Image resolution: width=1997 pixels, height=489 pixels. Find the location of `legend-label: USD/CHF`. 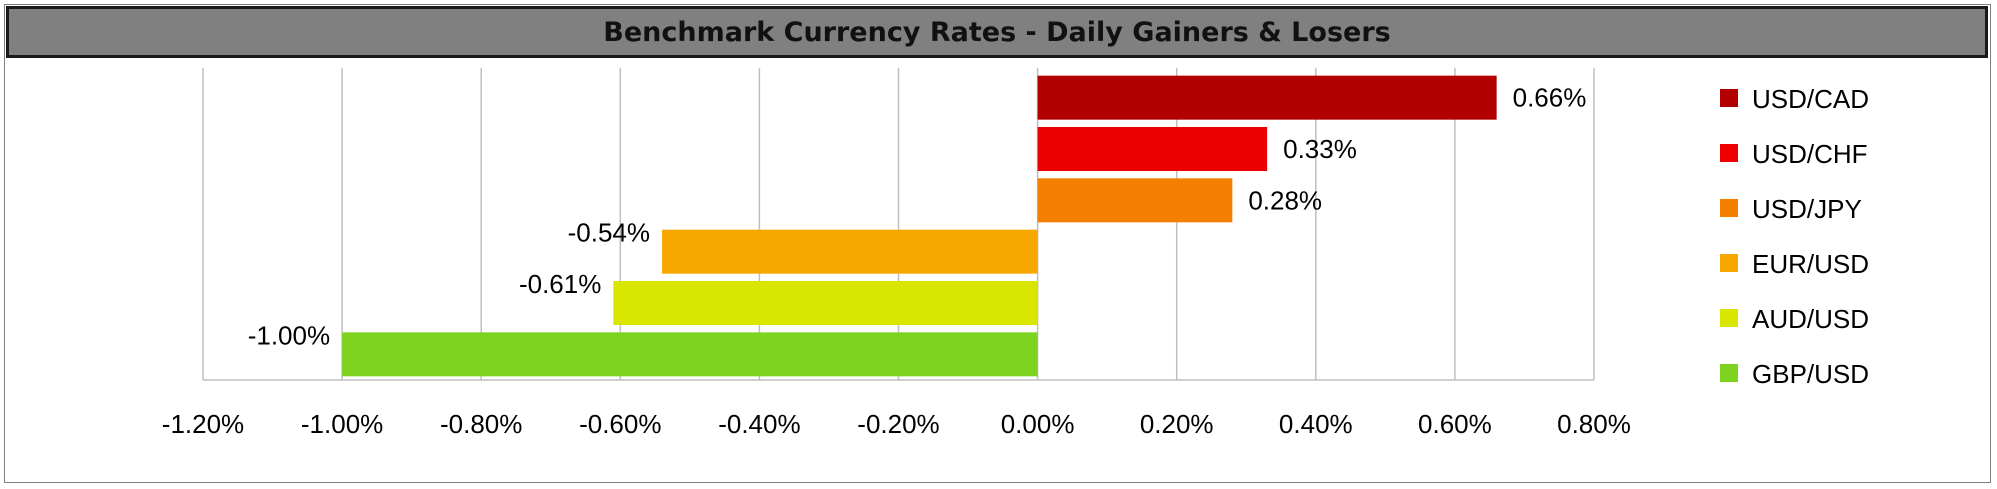

legend-label: USD/CHF is located at coordinates (1810, 154).